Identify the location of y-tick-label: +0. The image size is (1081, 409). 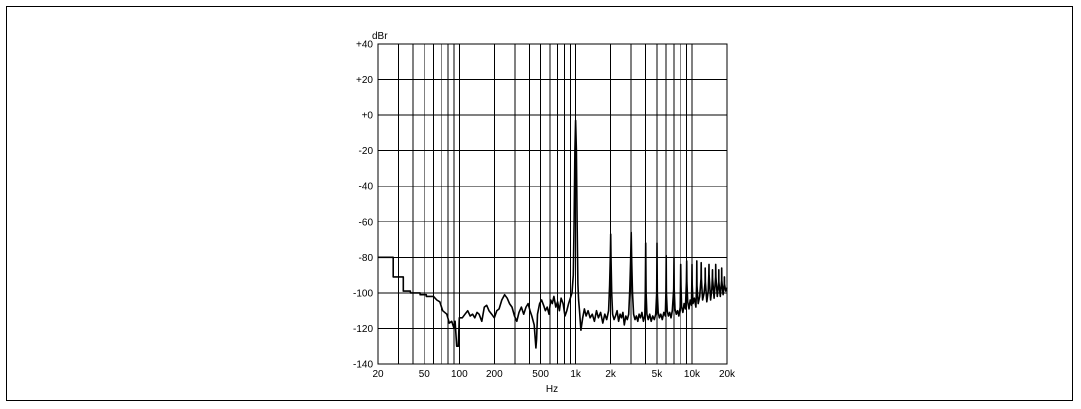
(368, 116).